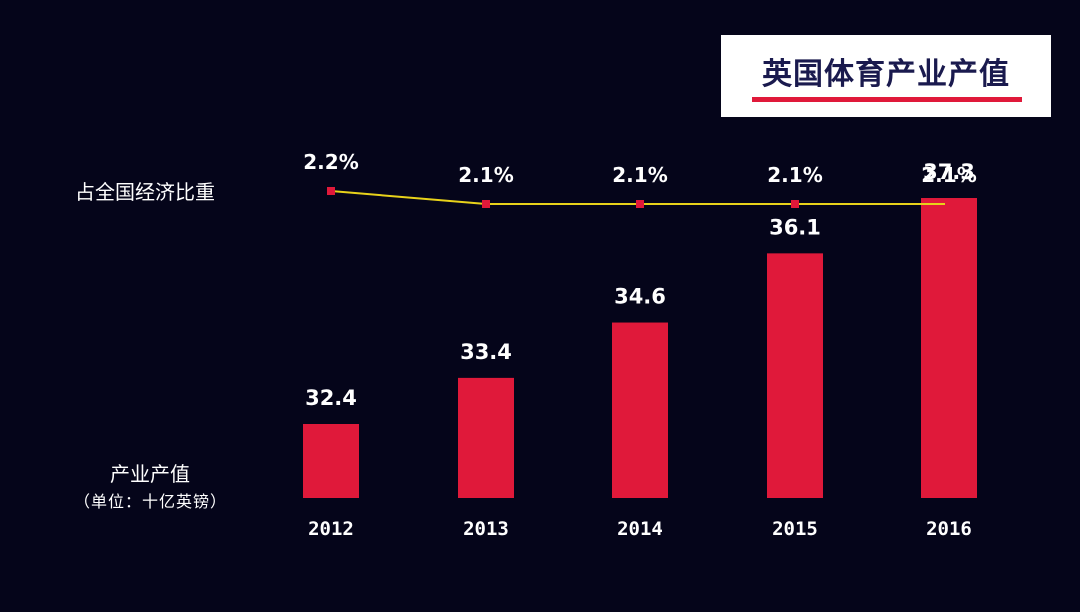  I want to click on x-tick-label: 2014, so click(640, 529).